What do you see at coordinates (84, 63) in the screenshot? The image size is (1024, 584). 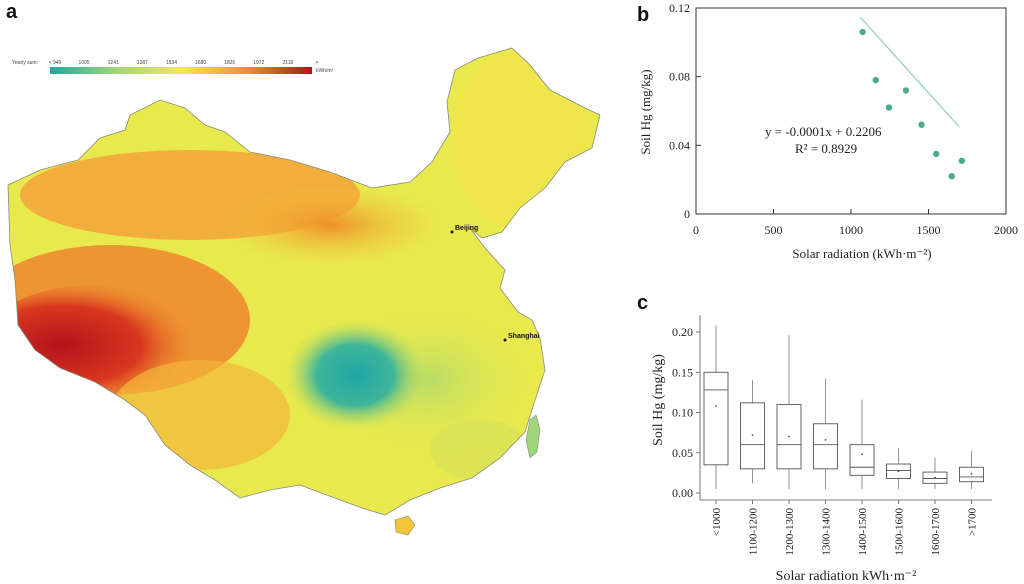 I see `map-legend-tick: 1095` at bounding box center [84, 63].